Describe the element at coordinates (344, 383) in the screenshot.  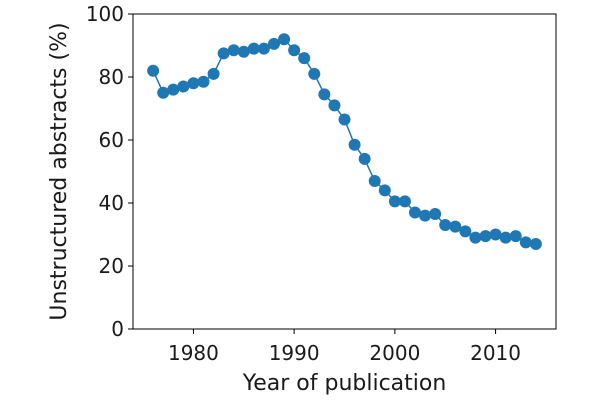
I see `x-axis-label: Year of publication` at that location.